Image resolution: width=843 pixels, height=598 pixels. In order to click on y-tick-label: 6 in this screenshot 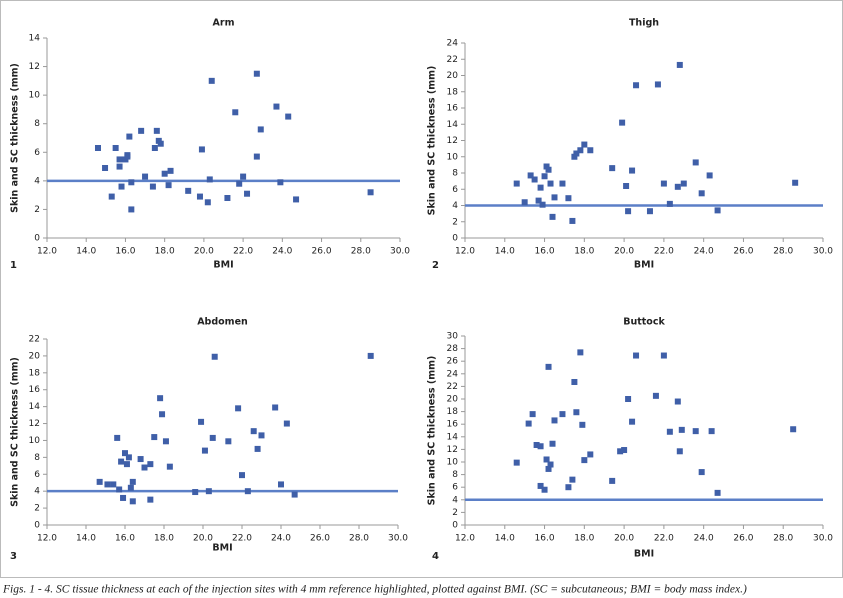, I will do `click(455, 190)`.